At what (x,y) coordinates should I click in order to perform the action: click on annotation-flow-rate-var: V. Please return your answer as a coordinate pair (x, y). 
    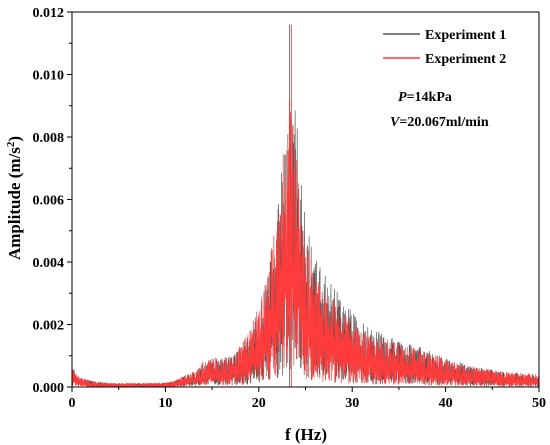
    Looking at the image, I should click on (395, 122).